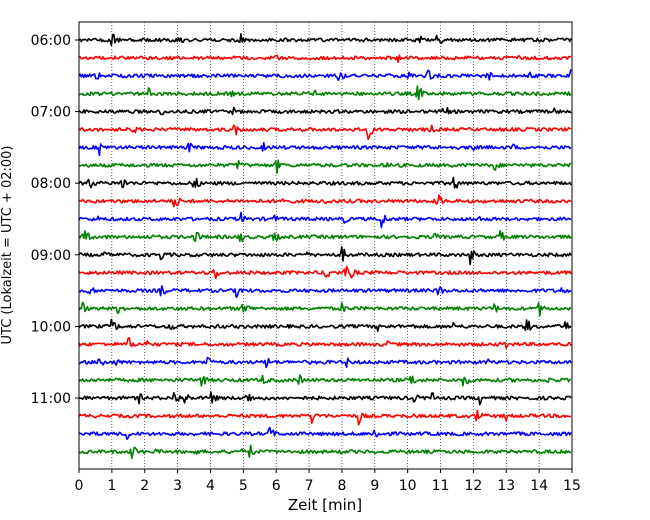 This screenshot has height=520, width=650. I want to click on x-tick-label: 7, so click(309, 486).